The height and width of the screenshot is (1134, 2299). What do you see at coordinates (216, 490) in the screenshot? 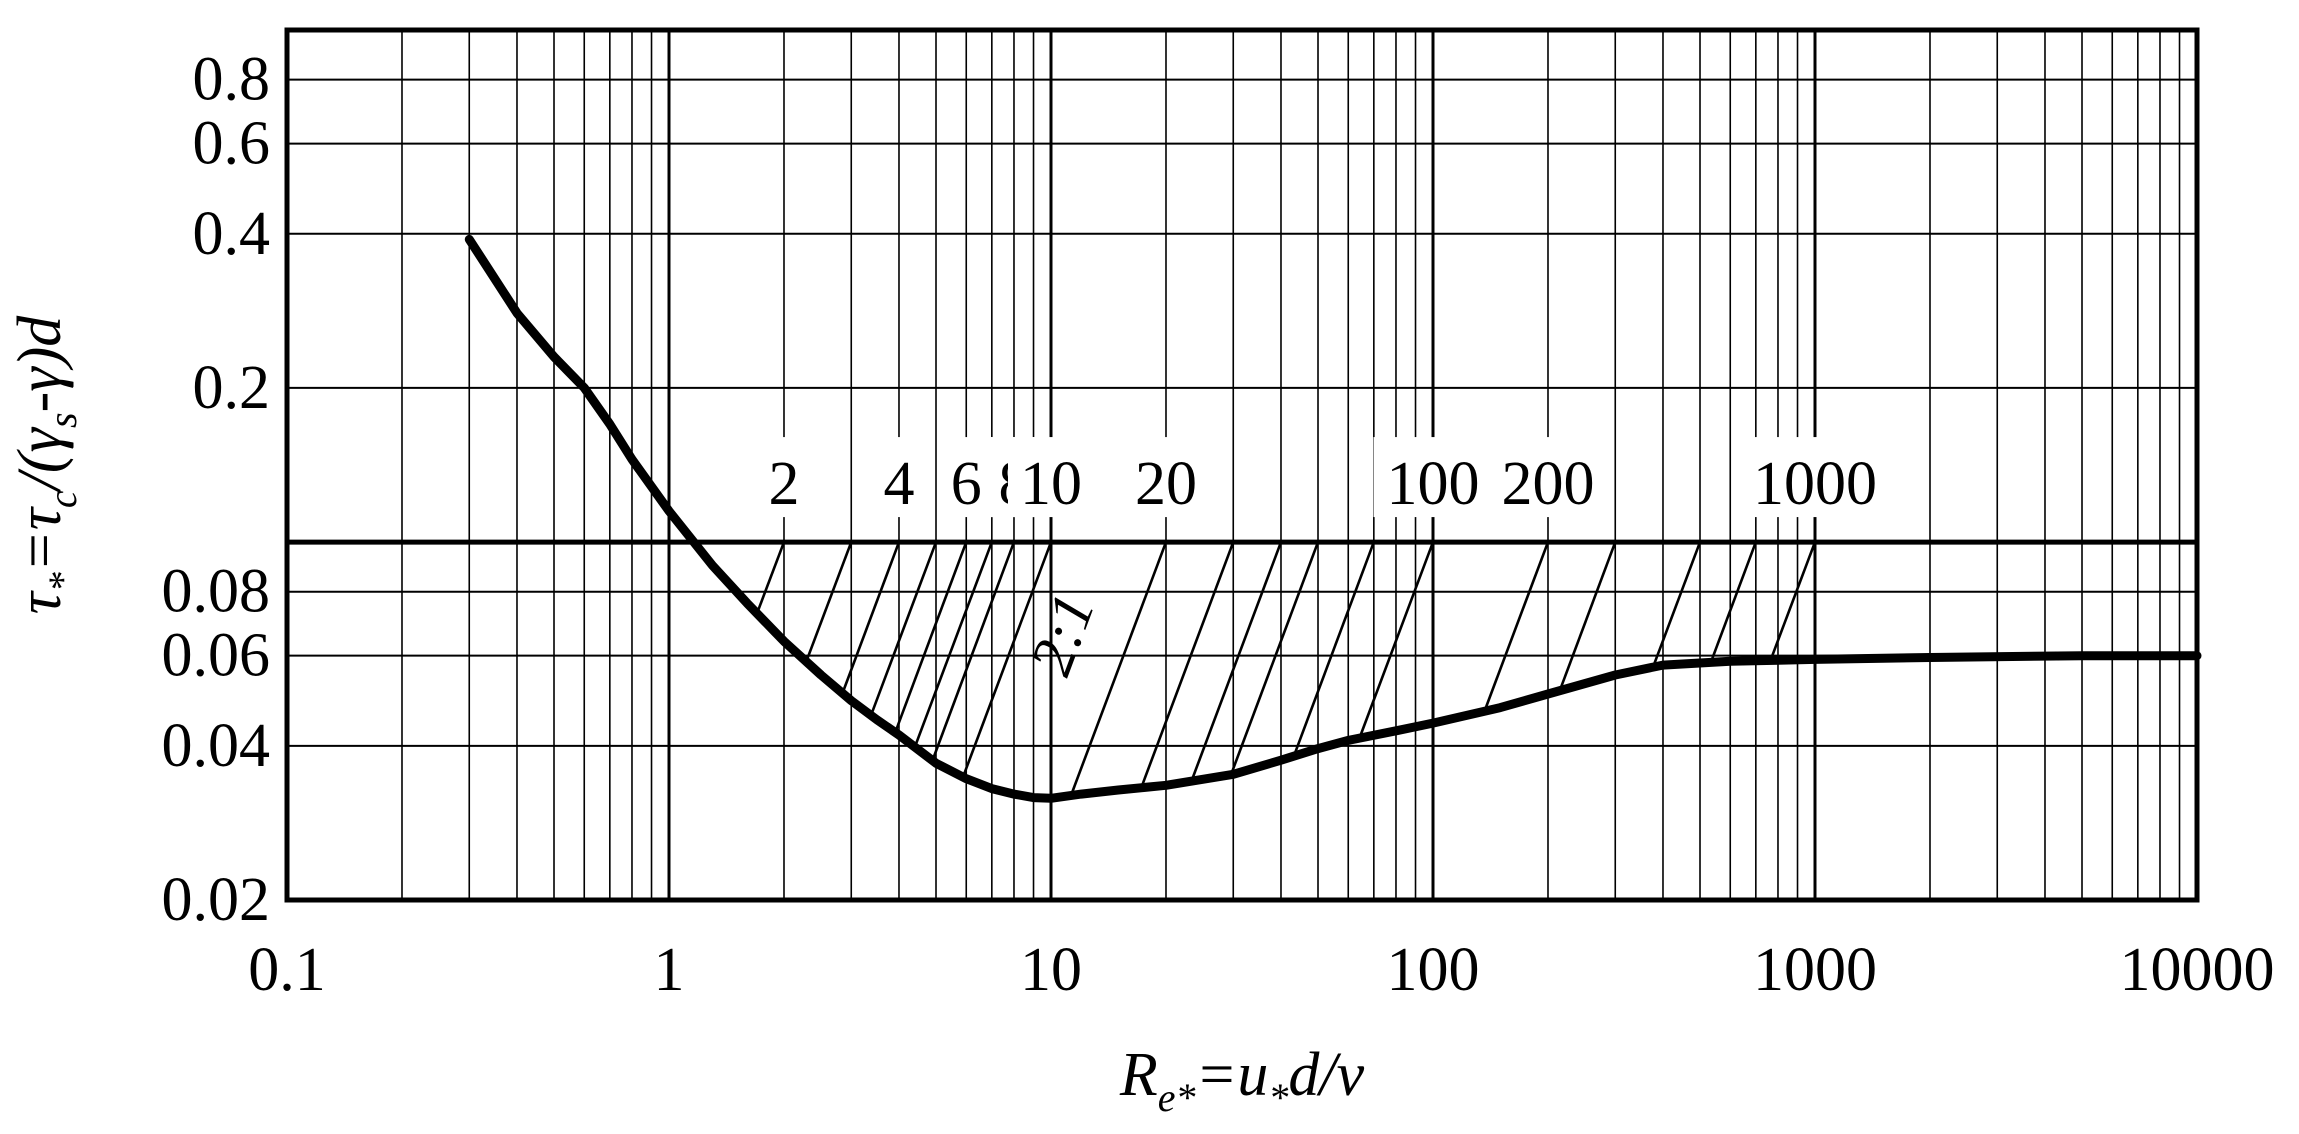
I see `y-tick-labels: 0.02 0.04 0.060.08 0.2 0.4 0.60.8` at bounding box center [216, 490].